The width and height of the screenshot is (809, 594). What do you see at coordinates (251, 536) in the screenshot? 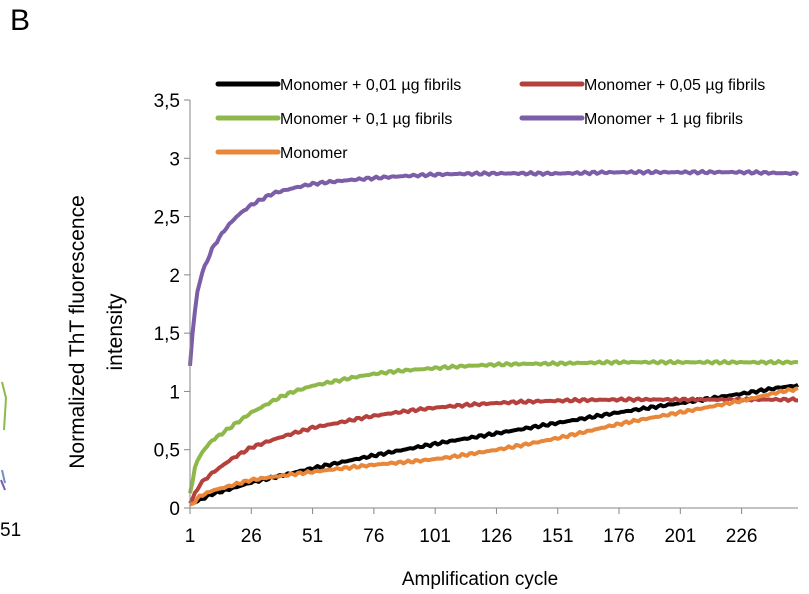
I see `x-tick-label: 26` at bounding box center [251, 536].